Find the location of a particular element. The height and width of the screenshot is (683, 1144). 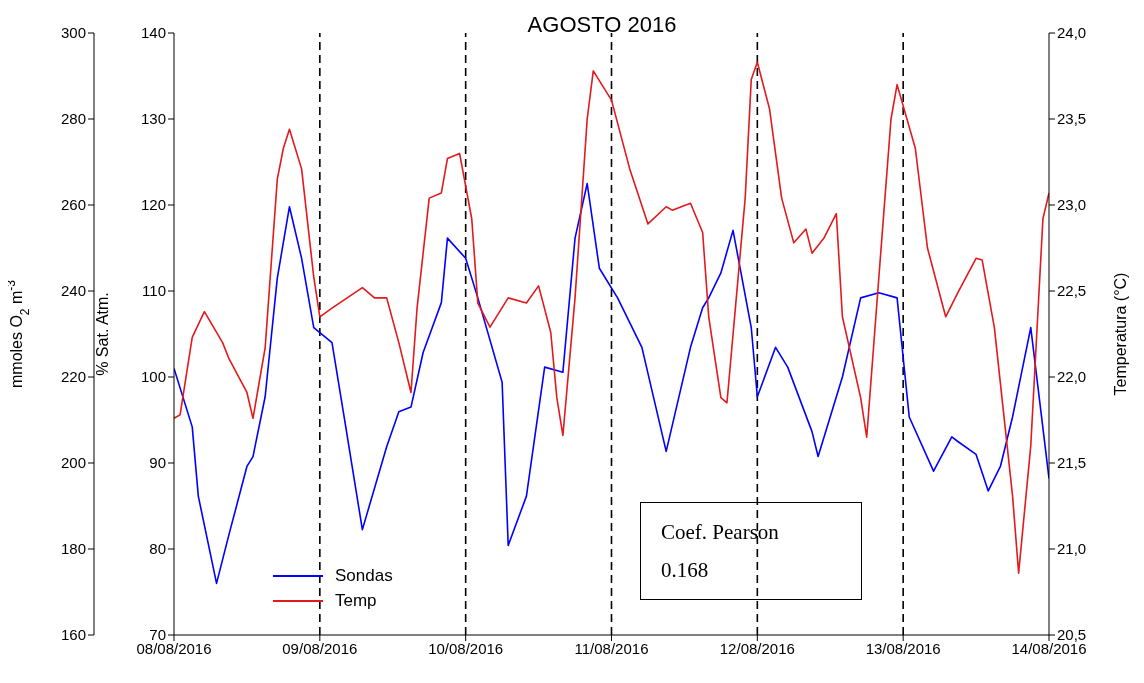

y-tick-label: 120 is located at coordinates (153, 205).